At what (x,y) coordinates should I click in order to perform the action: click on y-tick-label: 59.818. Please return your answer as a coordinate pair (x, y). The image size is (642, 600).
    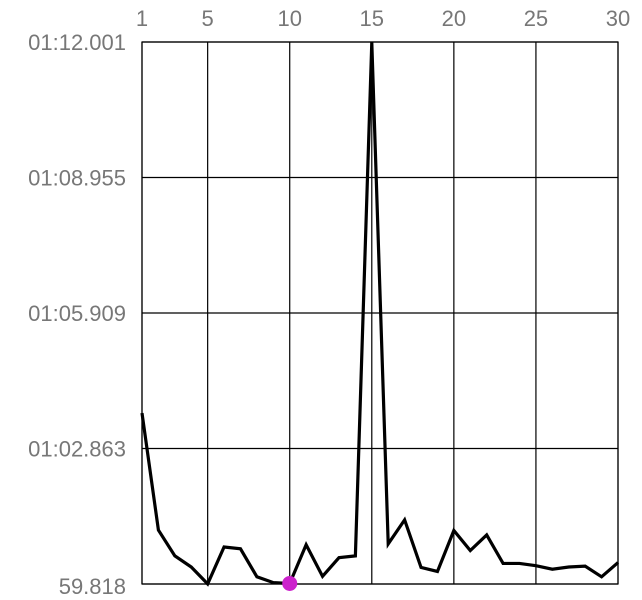
    Looking at the image, I should click on (92, 586).